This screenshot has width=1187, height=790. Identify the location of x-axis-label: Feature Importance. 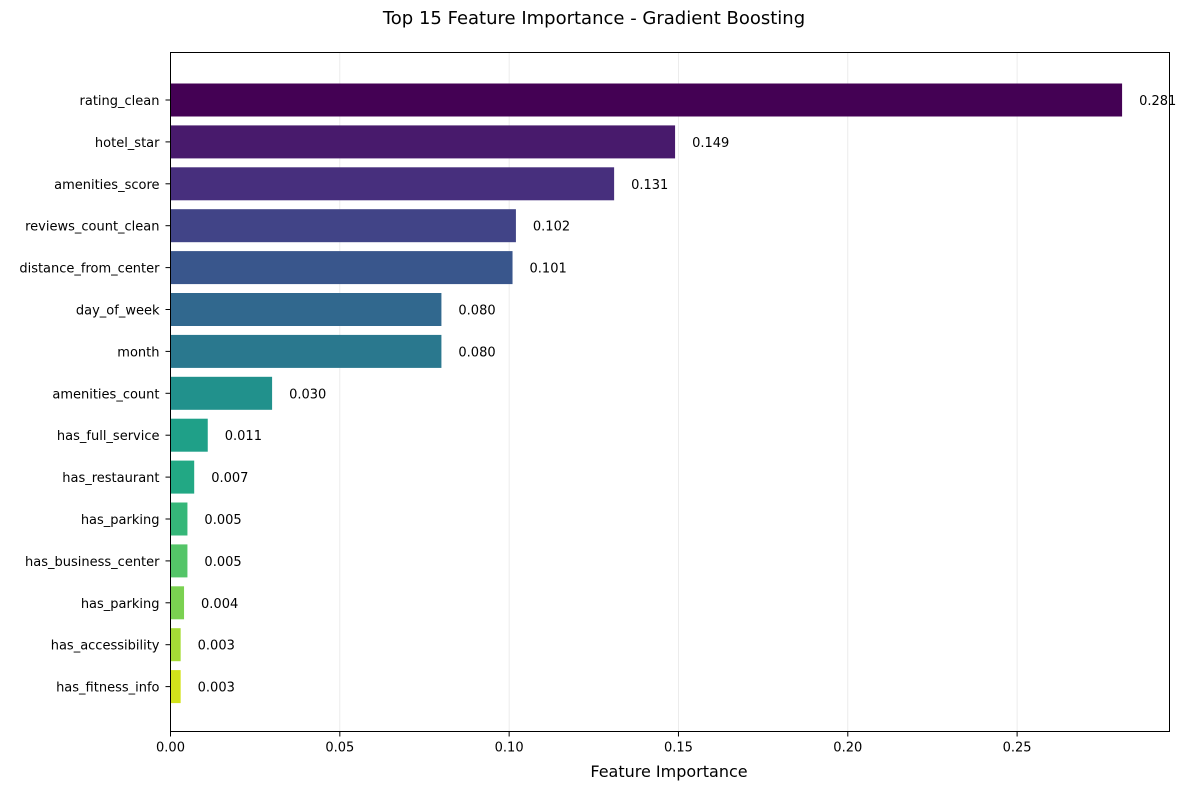
(668, 771).